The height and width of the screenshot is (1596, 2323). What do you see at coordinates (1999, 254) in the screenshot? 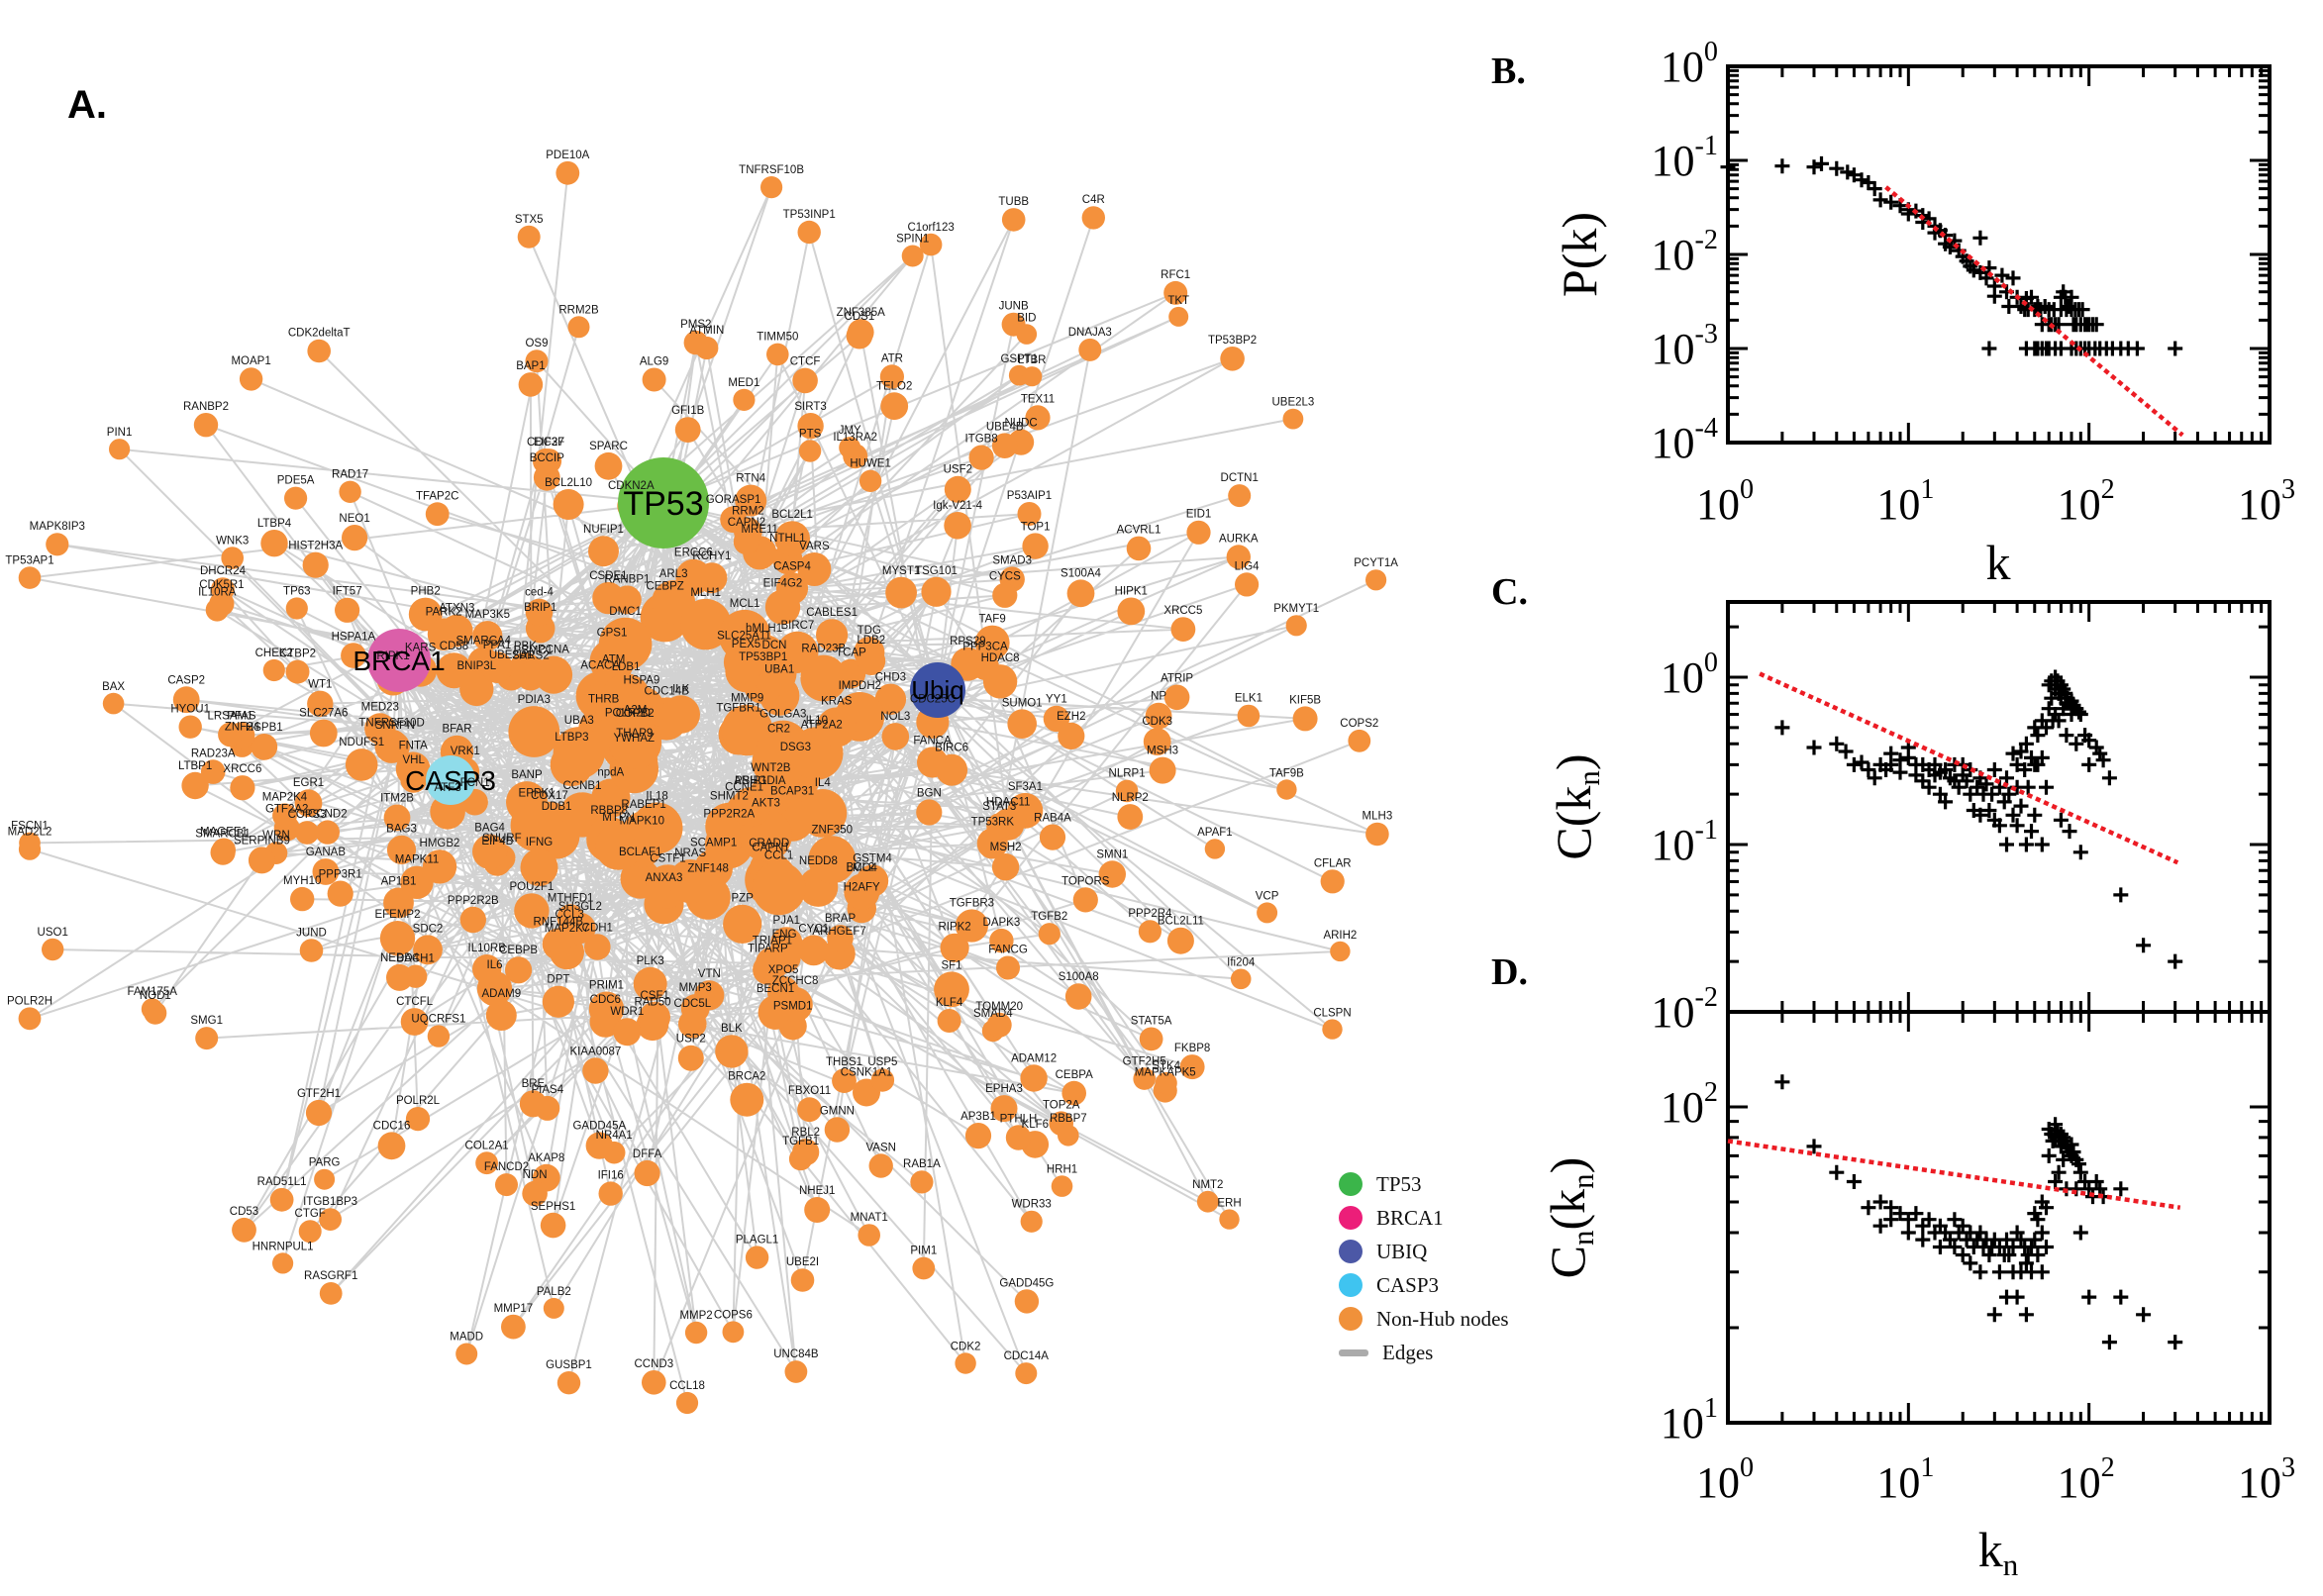
I see `plot-frame-b` at bounding box center [1999, 254].